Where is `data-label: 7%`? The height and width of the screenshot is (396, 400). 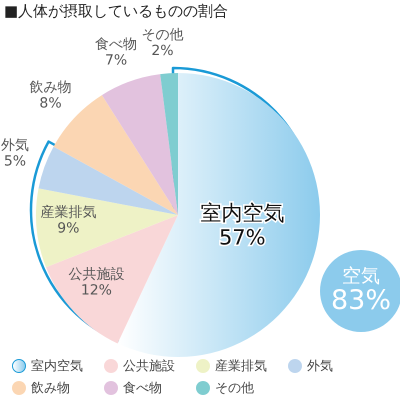
data-label: 7% is located at coordinates (116, 60).